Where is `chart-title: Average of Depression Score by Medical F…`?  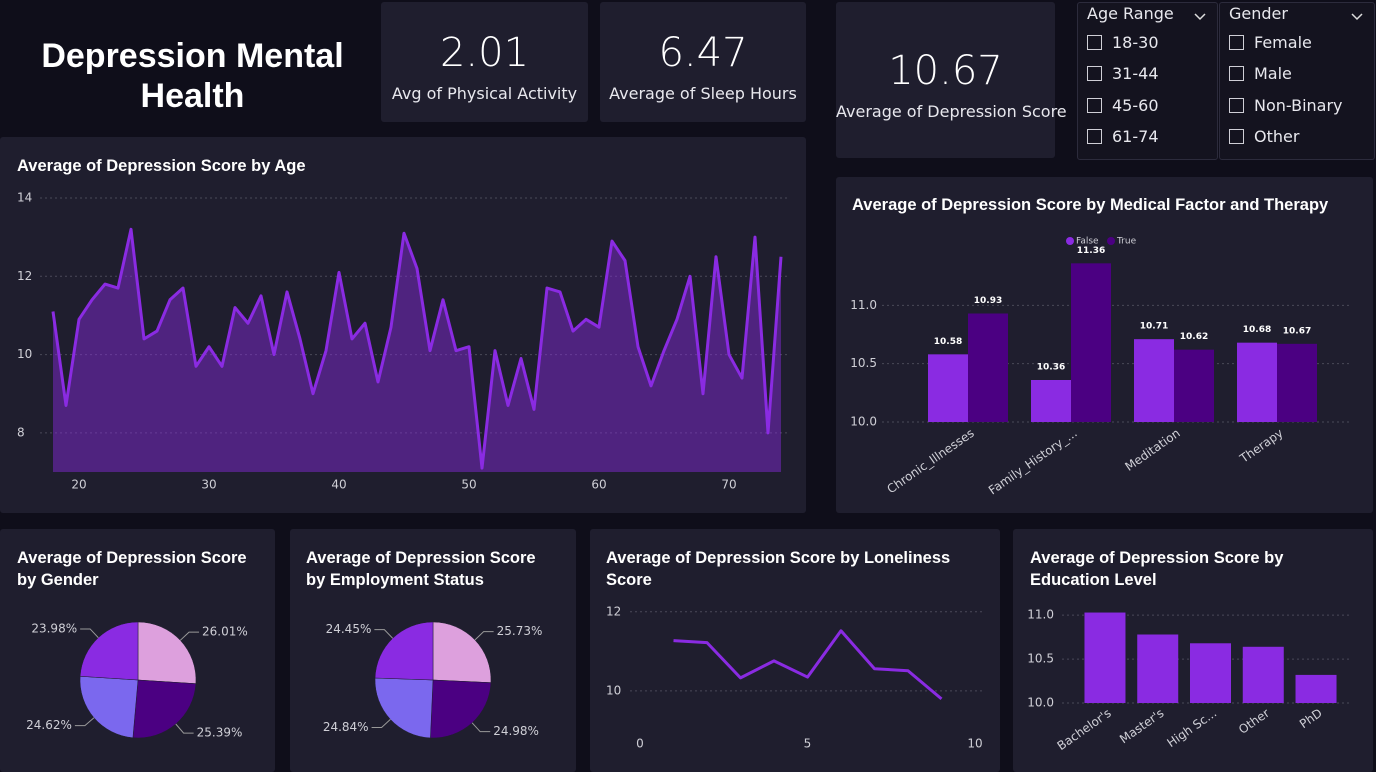 chart-title: Average of Depression Score by Medical F… is located at coordinates (1090, 205).